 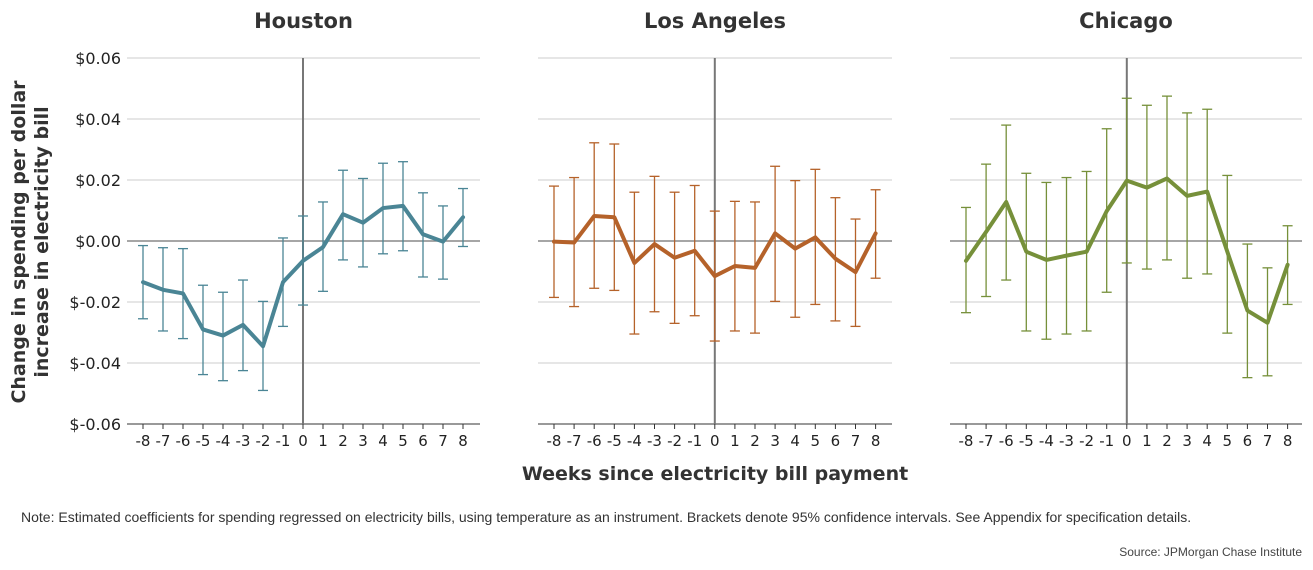 I want to click on y-axis-label-line-2: increase in electricity bill, so click(x=42, y=241).